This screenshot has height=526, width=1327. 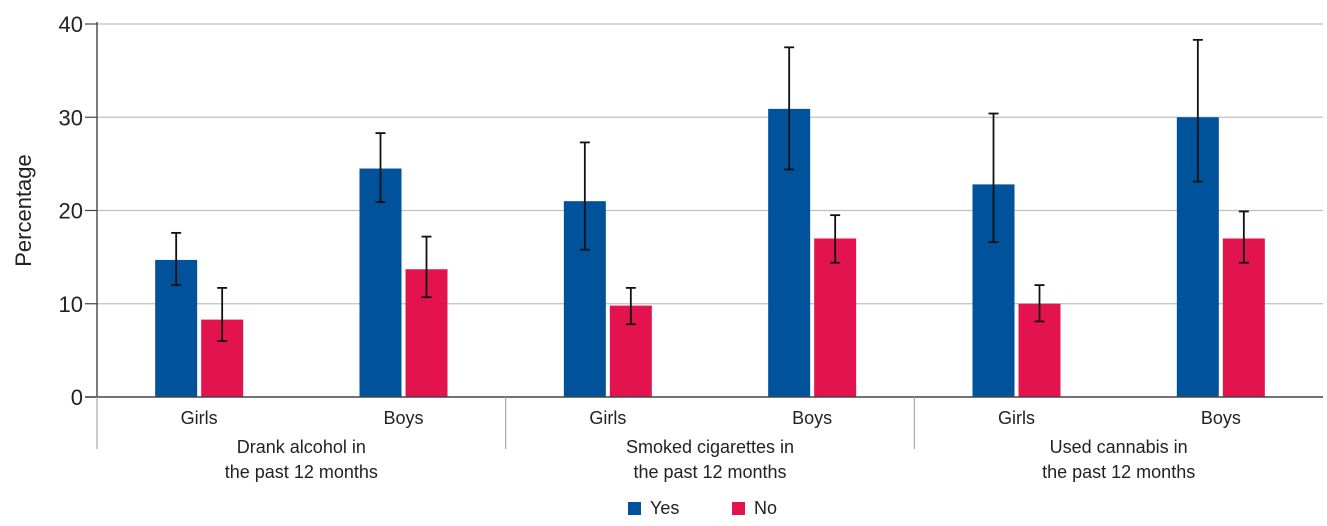 What do you see at coordinates (710, 447) in the screenshot?
I see `group-label: Smoked cigarettes in` at bounding box center [710, 447].